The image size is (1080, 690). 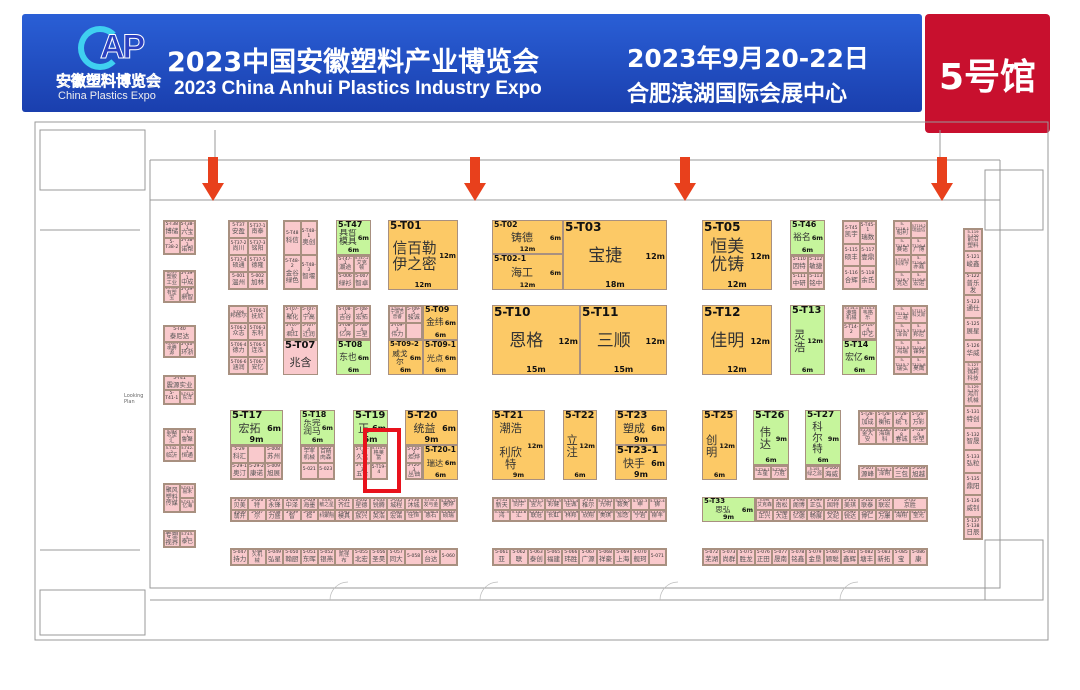 What do you see at coordinates (353, 237) in the screenshot?
I see `booth-5-t47: 5-T47 具哲模具 6m 6m` at bounding box center [353, 237].